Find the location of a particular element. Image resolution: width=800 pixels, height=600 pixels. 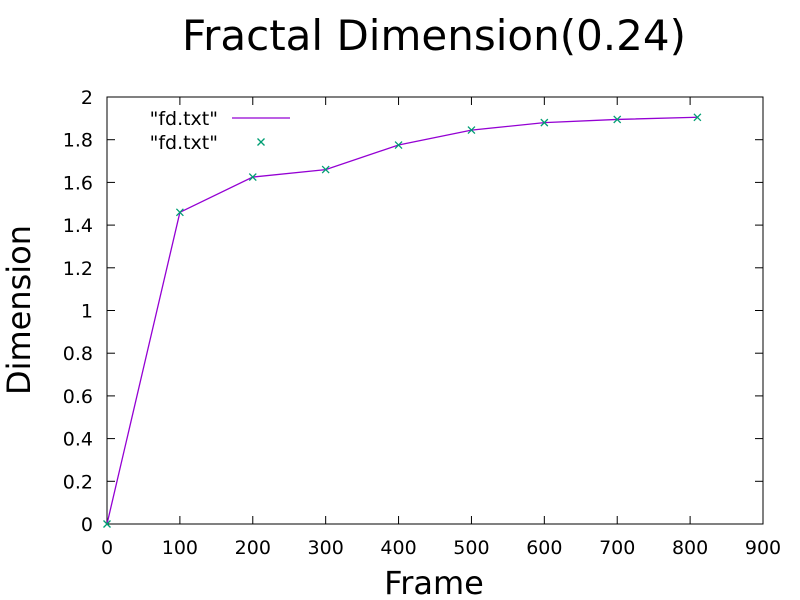

x-tick-label: 300 is located at coordinates (326, 548).